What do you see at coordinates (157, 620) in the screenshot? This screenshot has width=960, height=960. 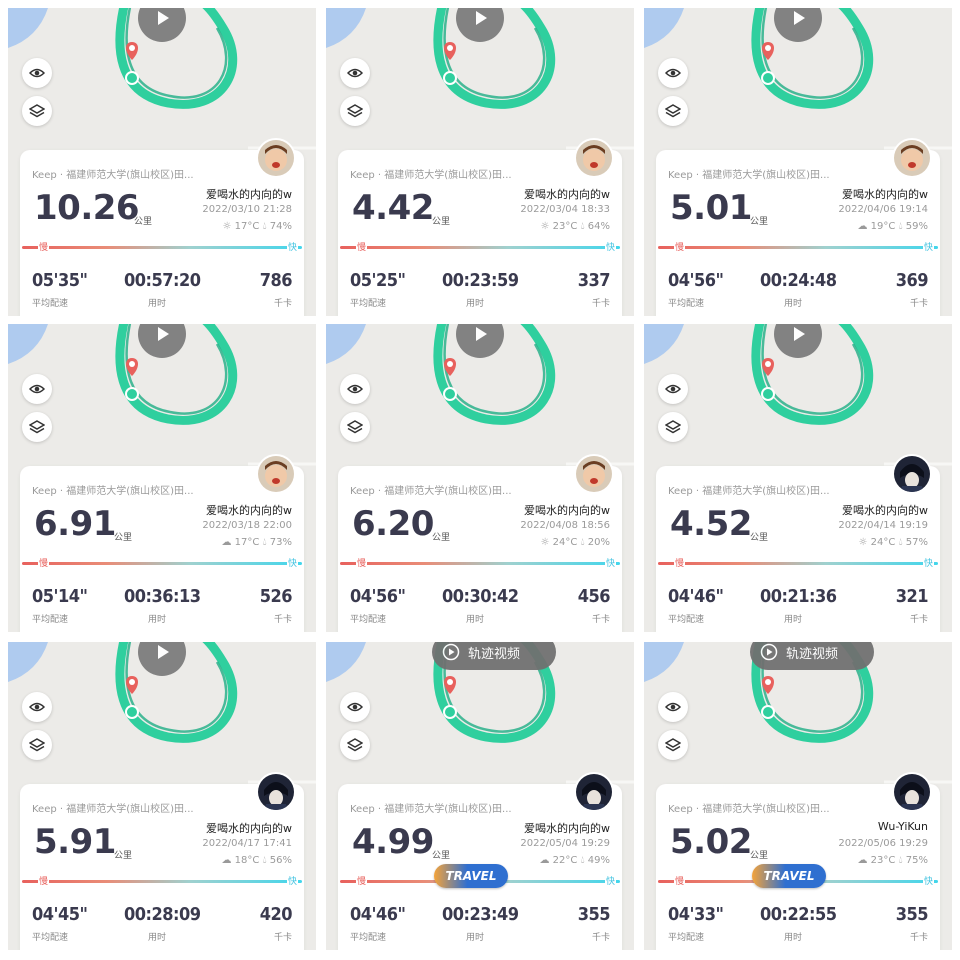 I see `duration-label: 用时` at bounding box center [157, 620].